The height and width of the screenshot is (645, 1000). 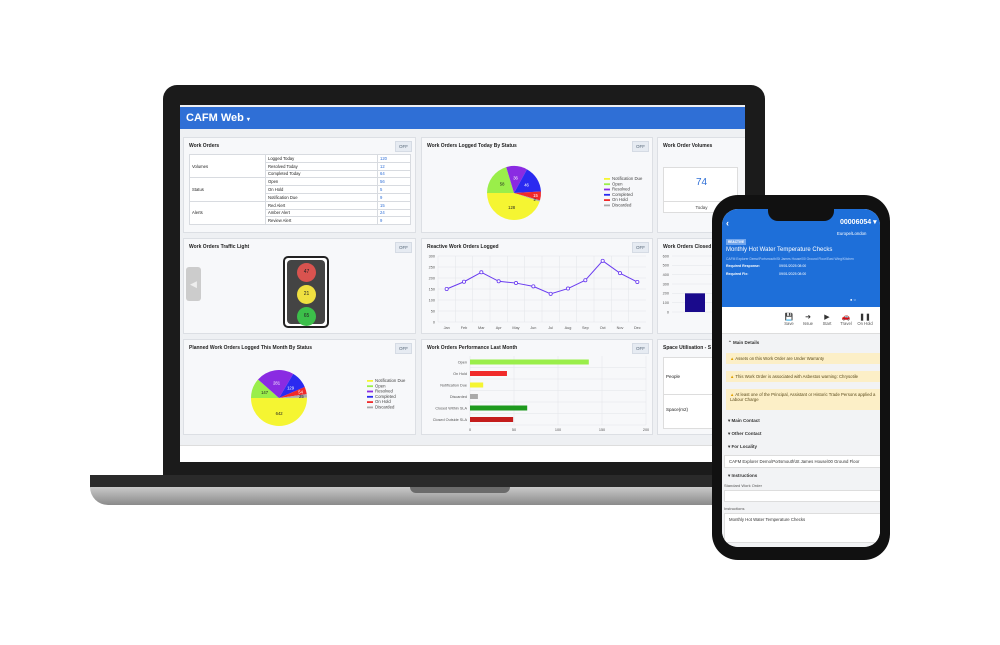 What do you see at coordinates (802, 528) in the screenshot?
I see `instructions-field: Monthly Hot Water Temperature Checks` at bounding box center [802, 528].